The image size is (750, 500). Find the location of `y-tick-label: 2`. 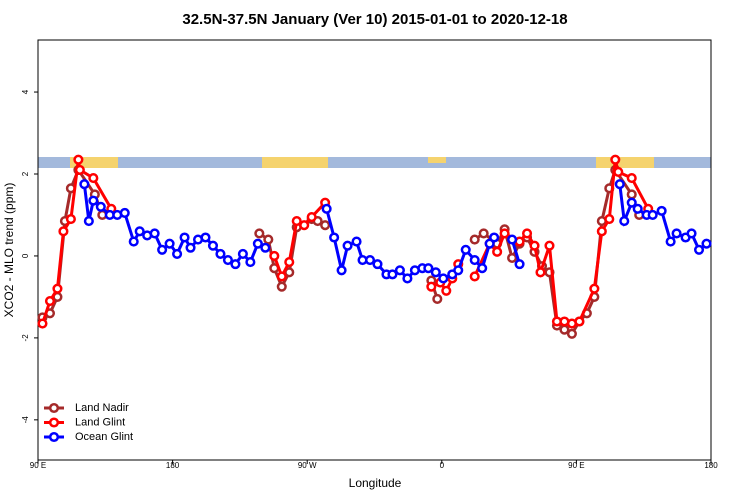

y-tick-label: 2 is located at coordinates (25, 173).